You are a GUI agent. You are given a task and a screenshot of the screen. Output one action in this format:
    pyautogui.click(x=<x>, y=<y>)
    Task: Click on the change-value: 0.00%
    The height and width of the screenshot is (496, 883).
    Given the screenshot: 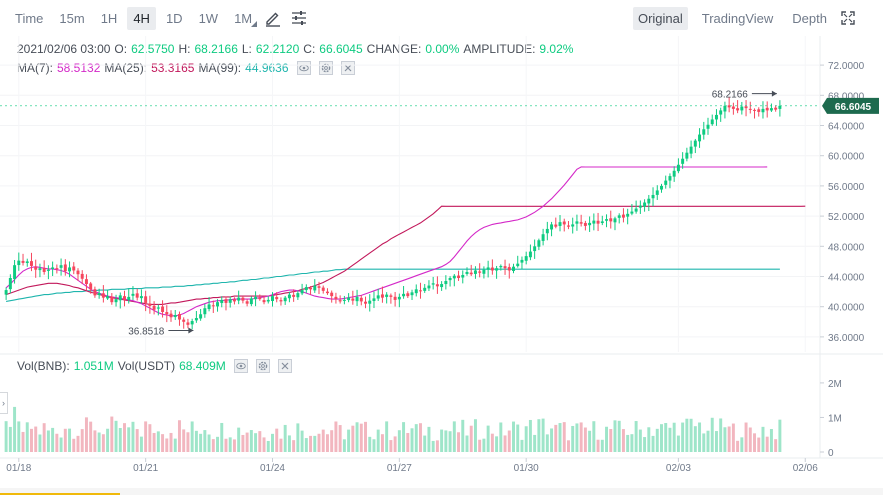 What is the action you would take?
    pyautogui.click(x=442, y=49)
    